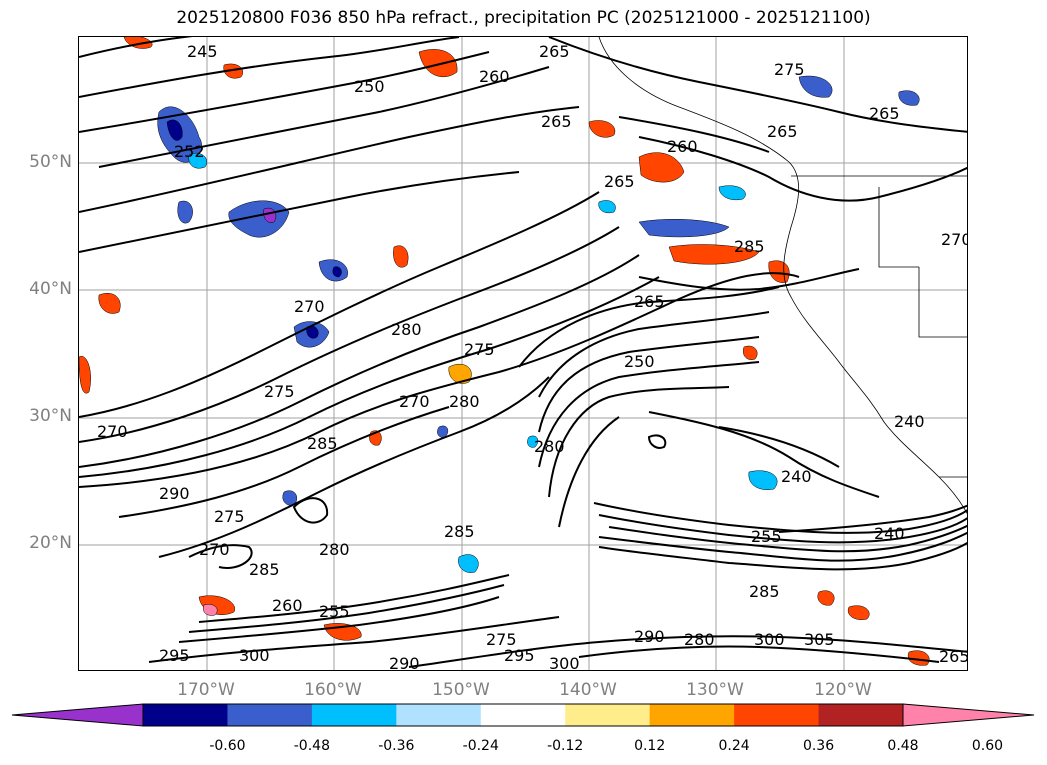  I want to click on contour-label: 252, so click(189, 151).